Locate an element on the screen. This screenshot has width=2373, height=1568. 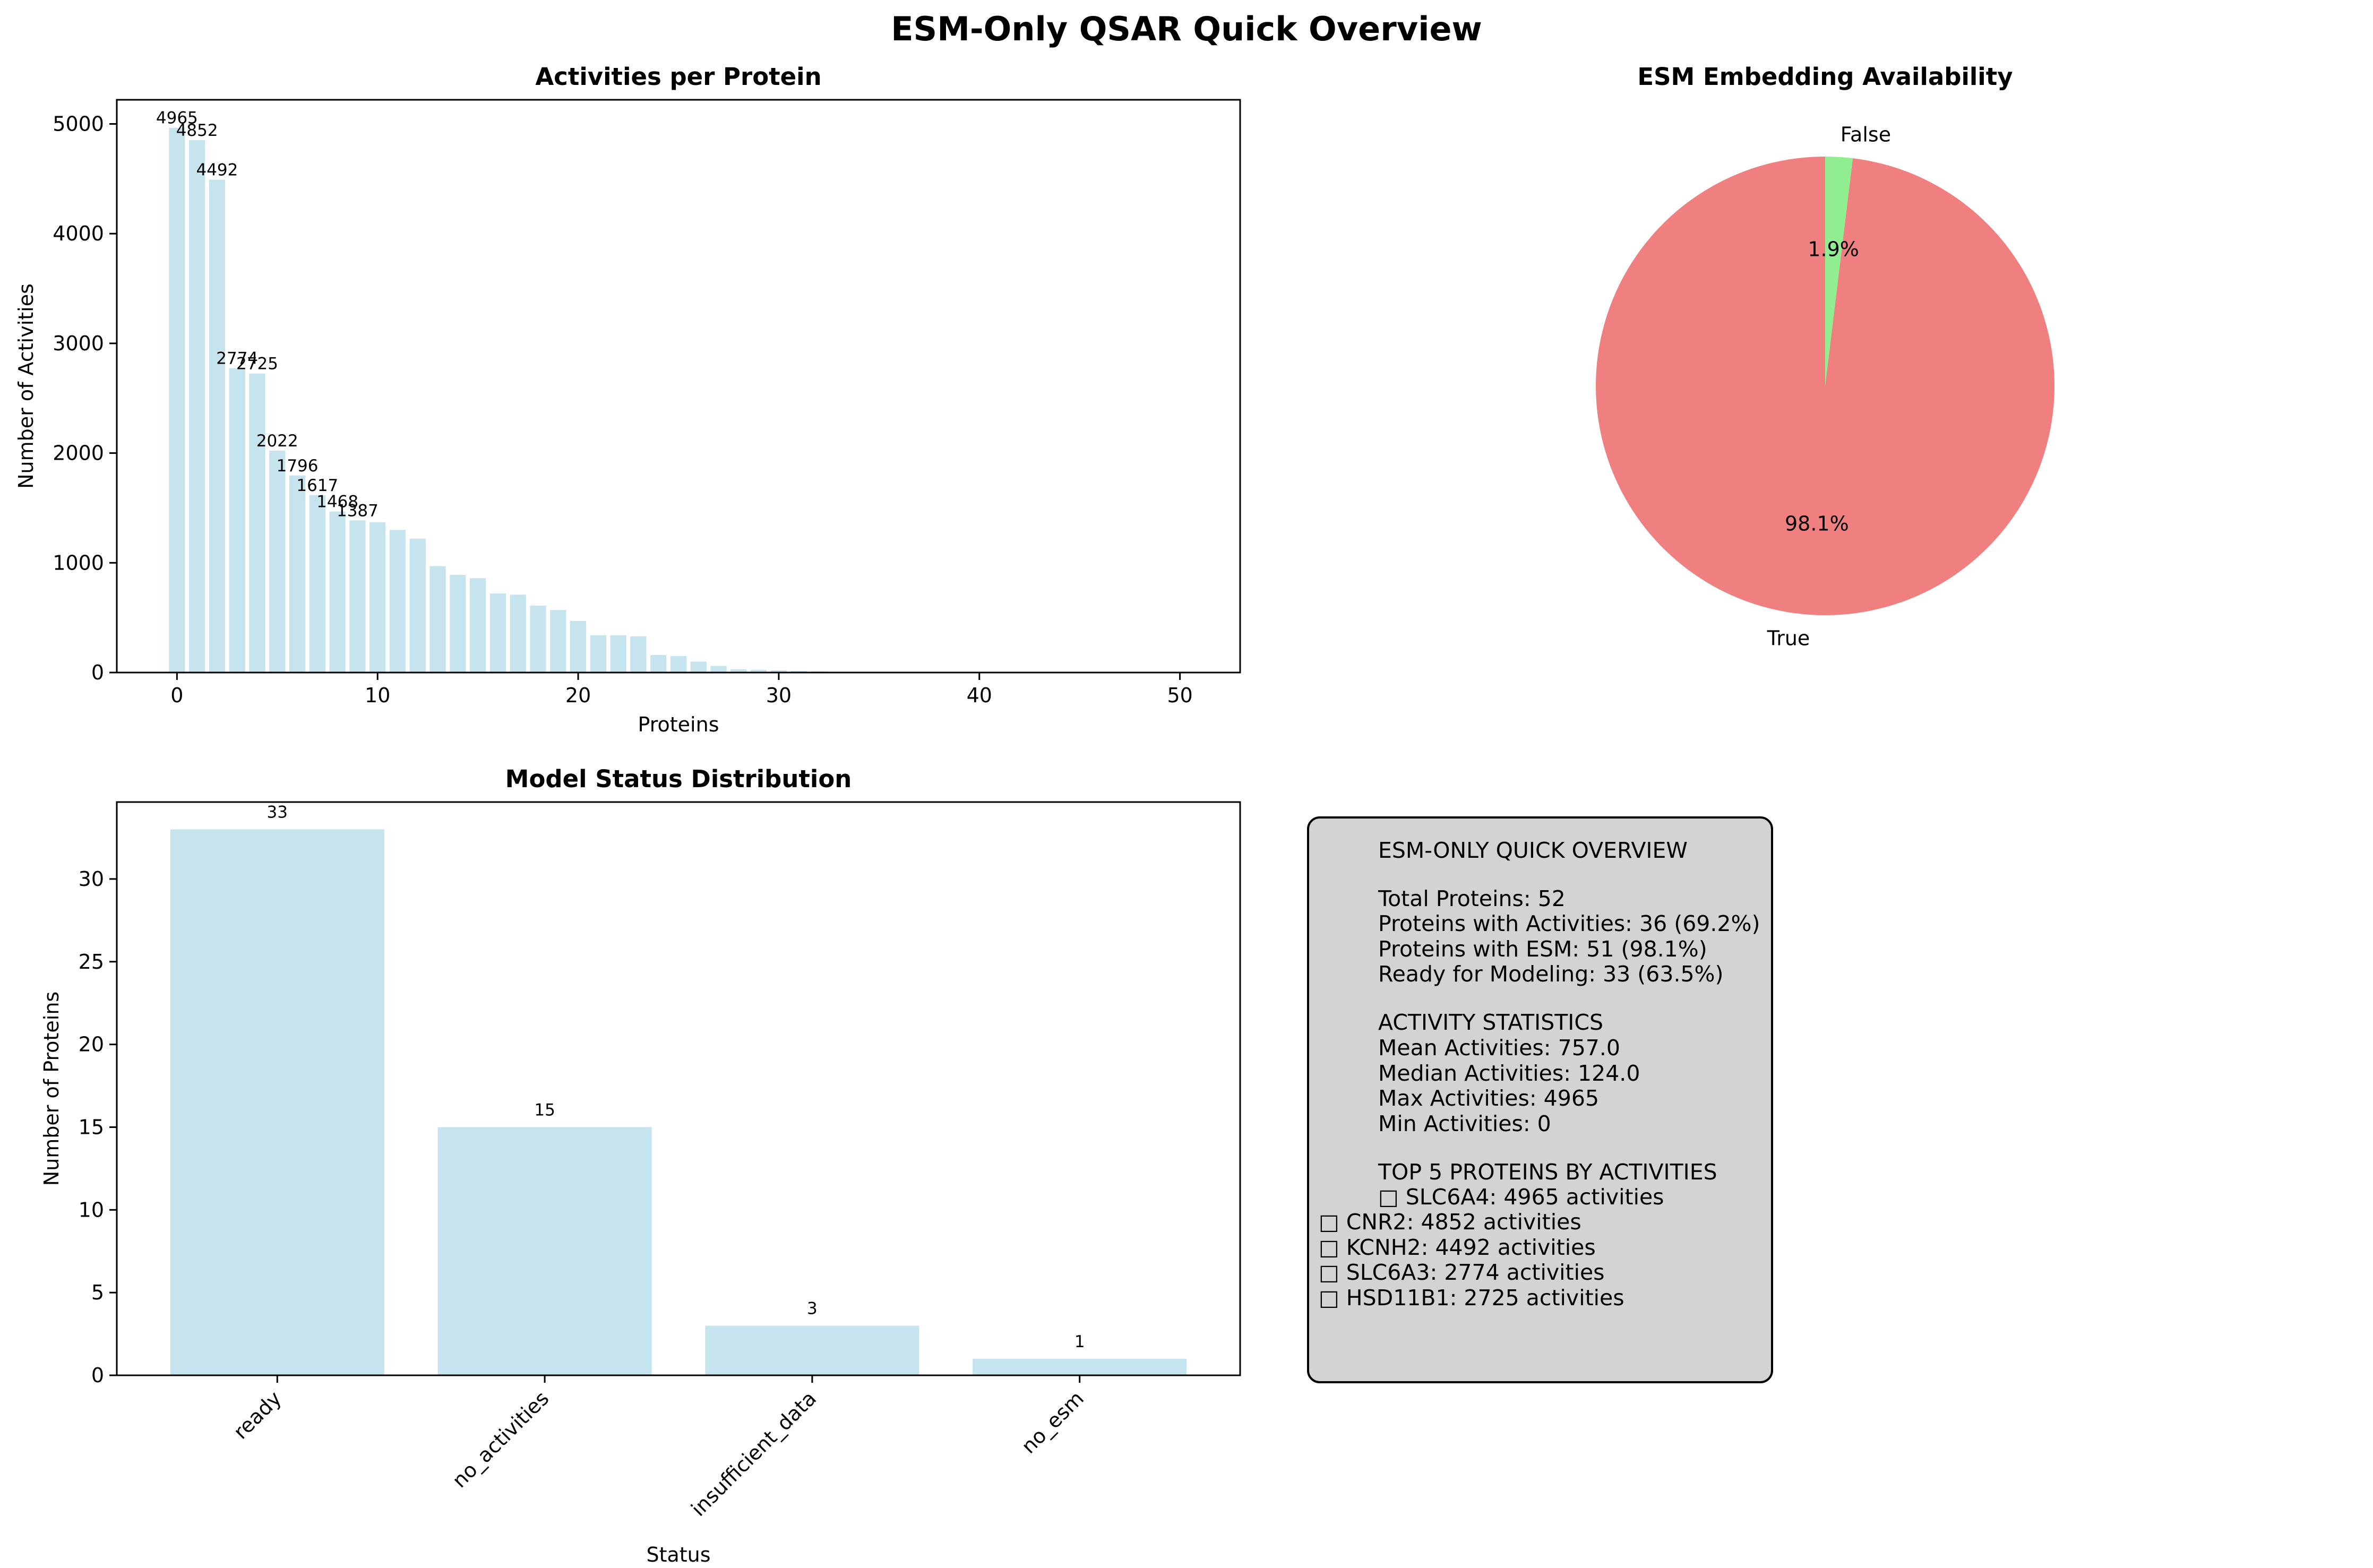
data-label: 1468 is located at coordinates (337, 502).